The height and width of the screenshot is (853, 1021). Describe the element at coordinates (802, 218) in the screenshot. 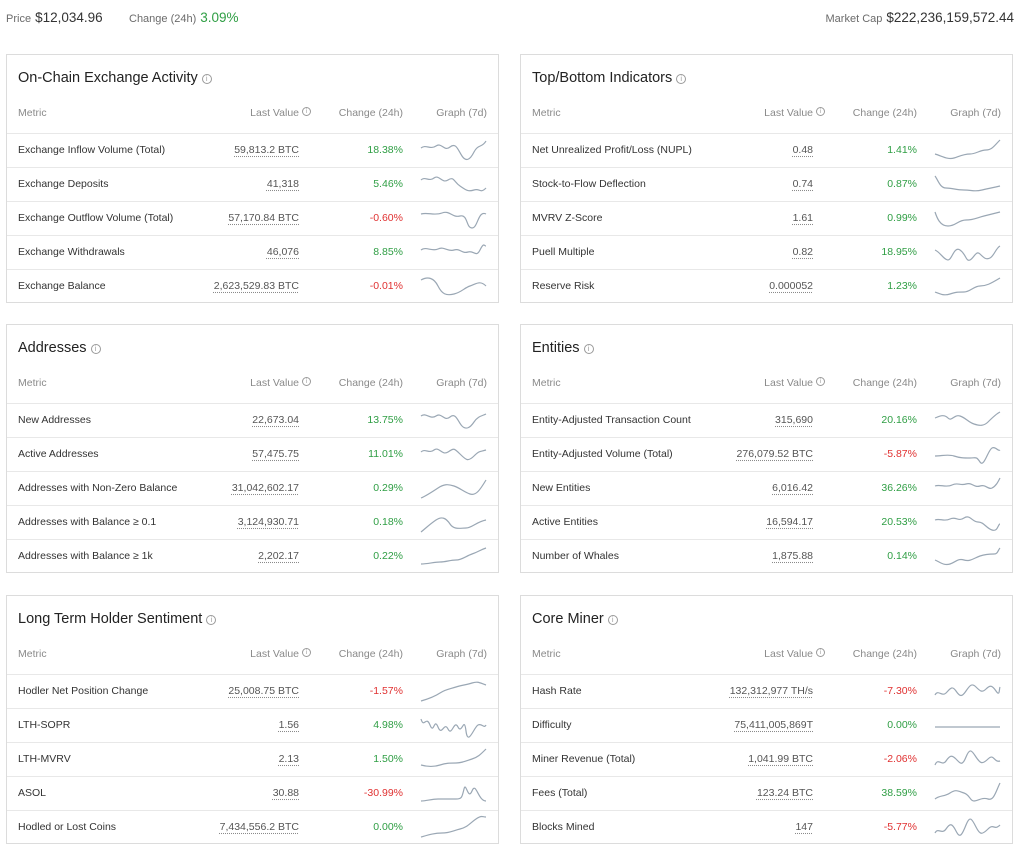

I see `last-value: 1.61` at that location.